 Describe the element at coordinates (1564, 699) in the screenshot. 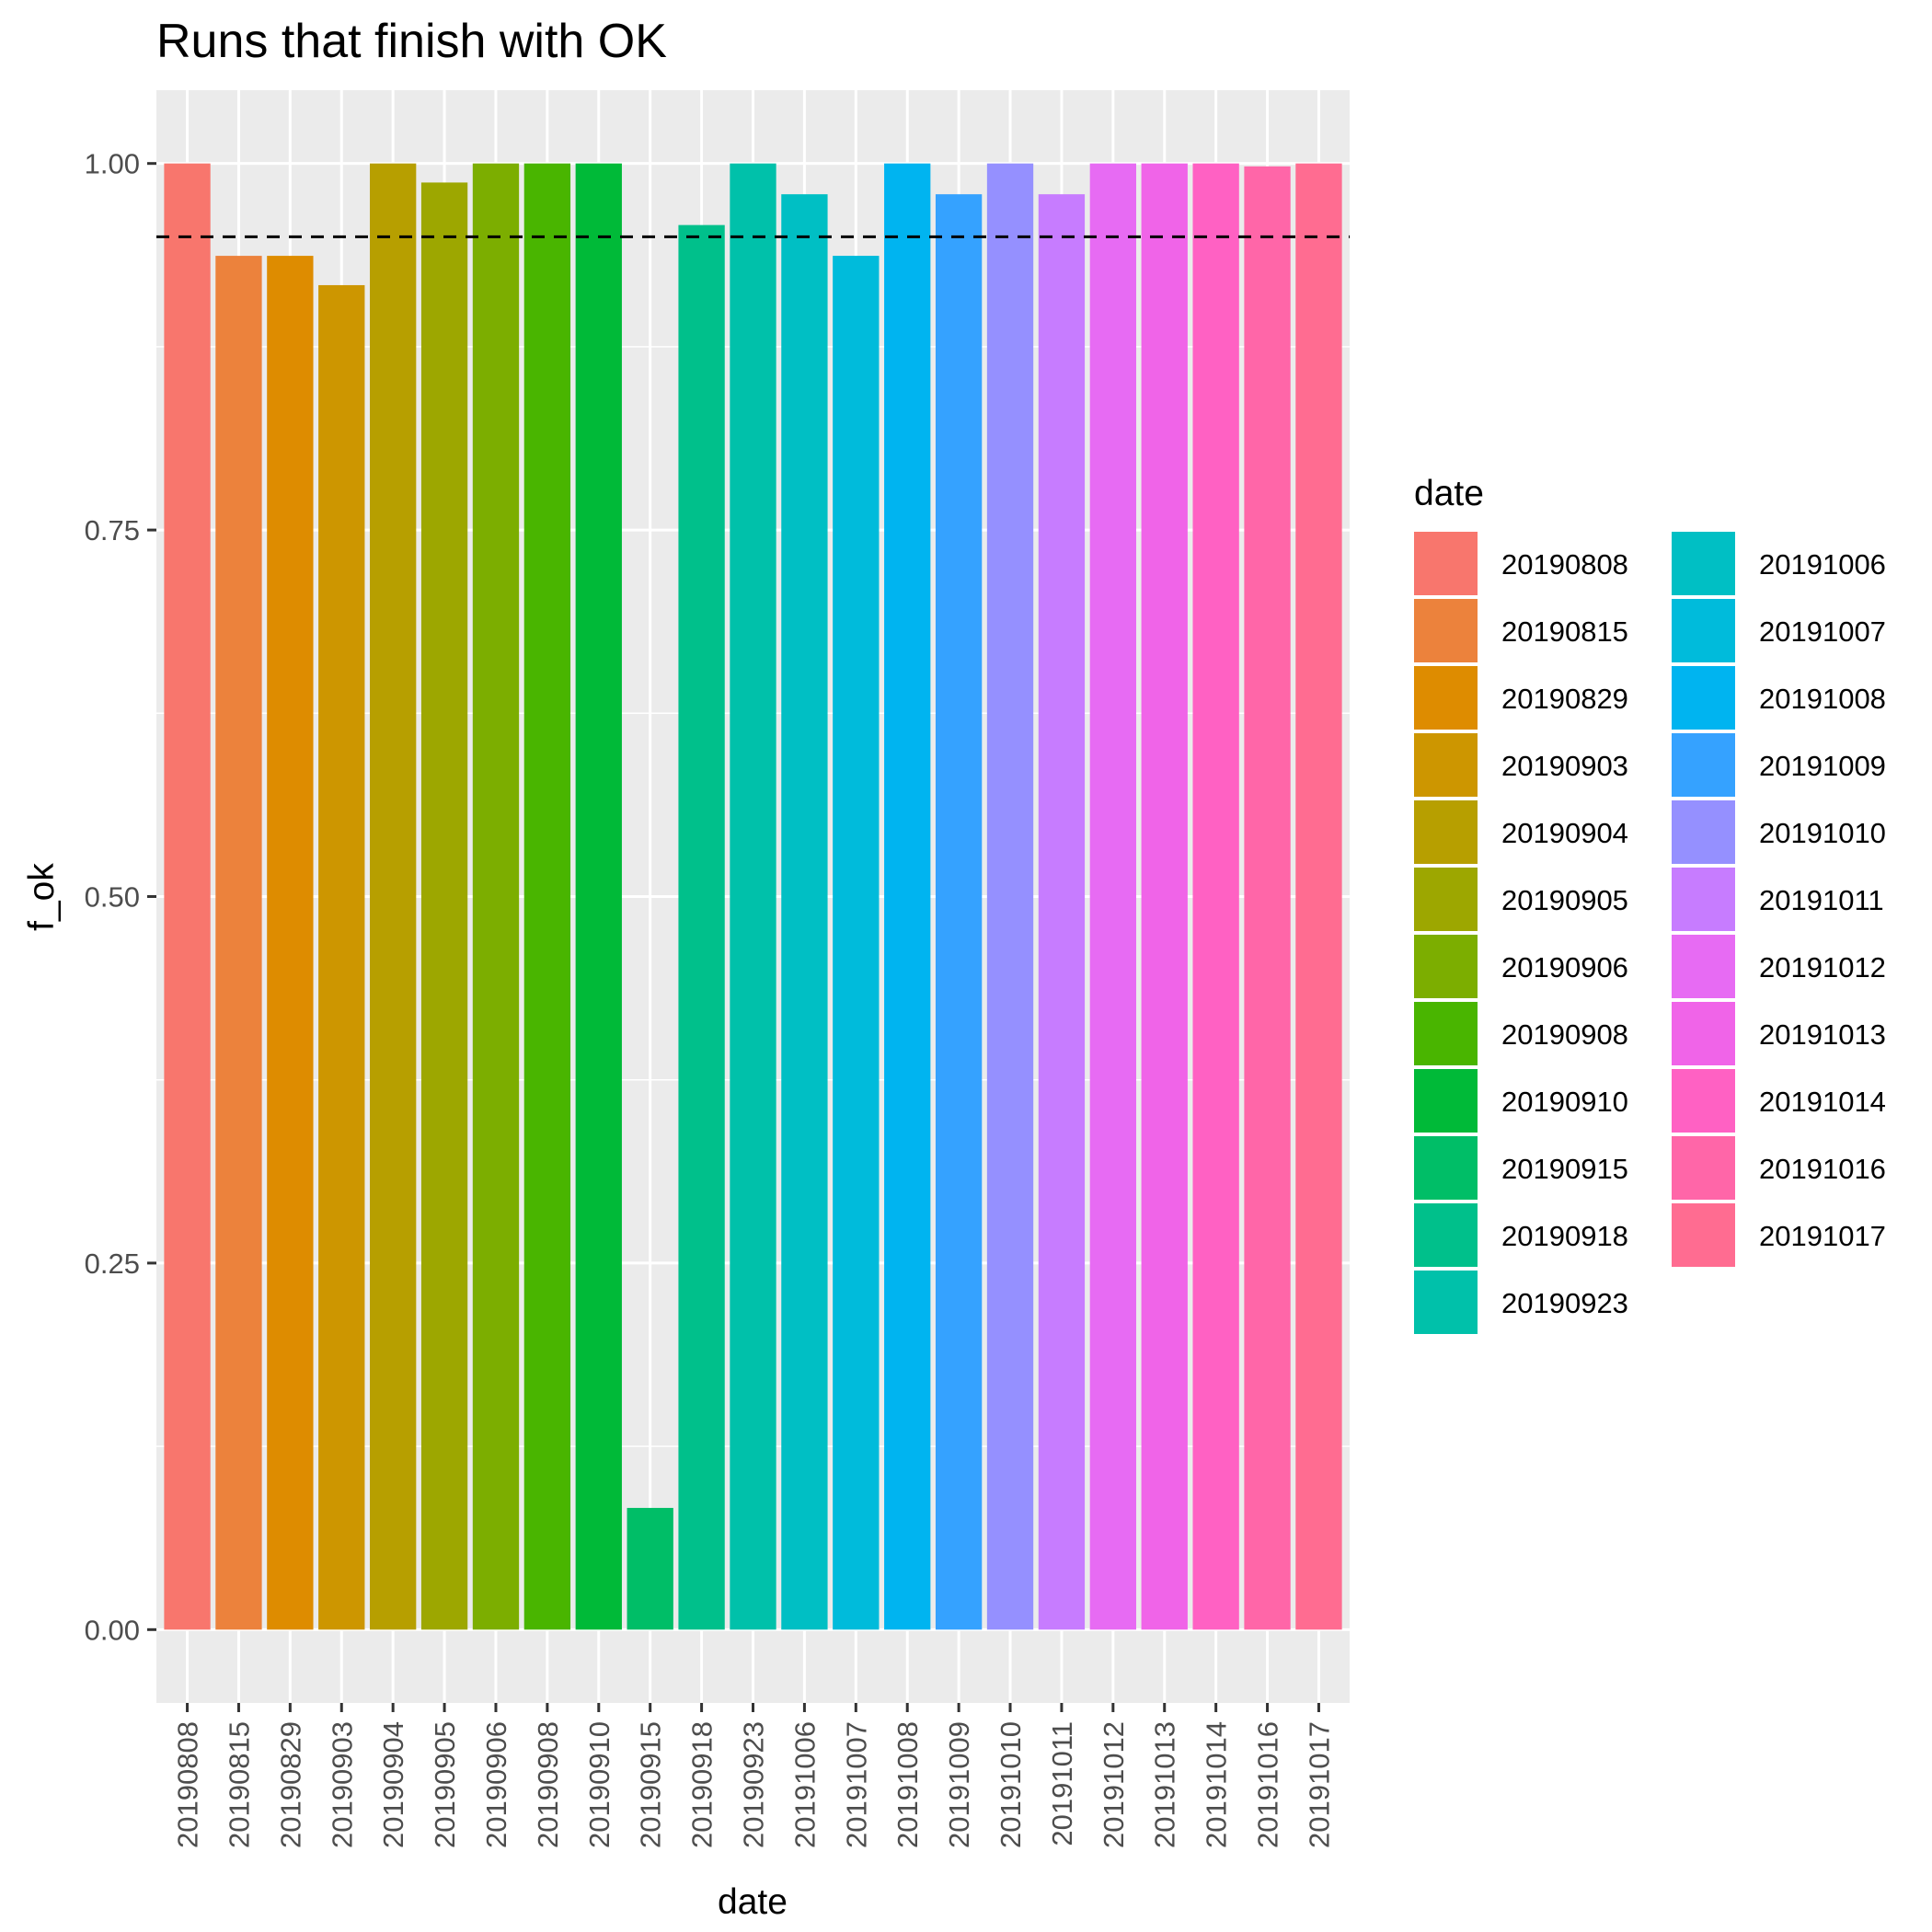

I see `legend-label: 20190829` at that location.